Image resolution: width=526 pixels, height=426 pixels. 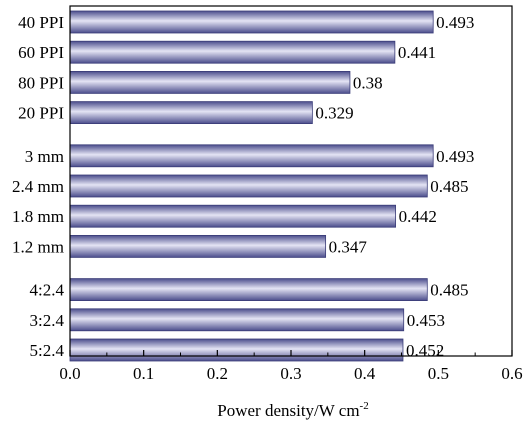 I want to click on x-axis-title-text: Power density/W cm, so click(x=288, y=410).